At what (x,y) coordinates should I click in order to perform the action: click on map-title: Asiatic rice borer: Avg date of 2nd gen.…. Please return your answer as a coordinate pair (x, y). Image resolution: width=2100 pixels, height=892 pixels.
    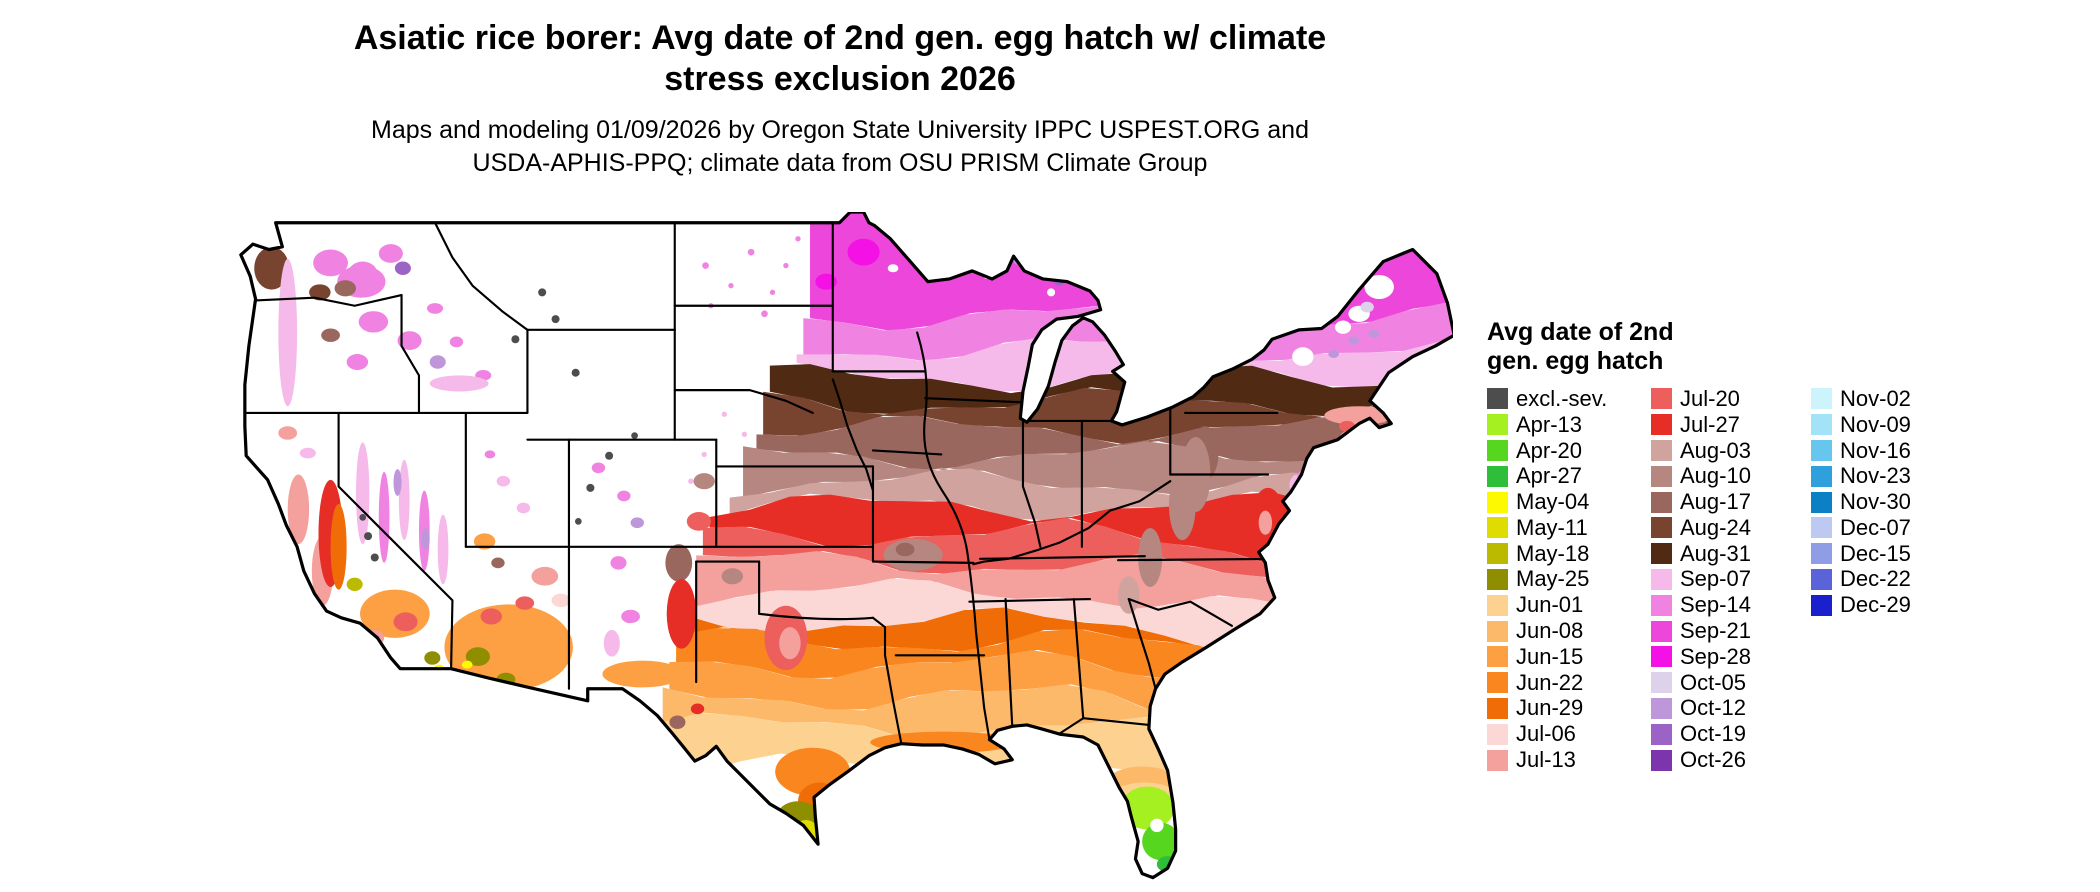
    Looking at the image, I should click on (840, 59).